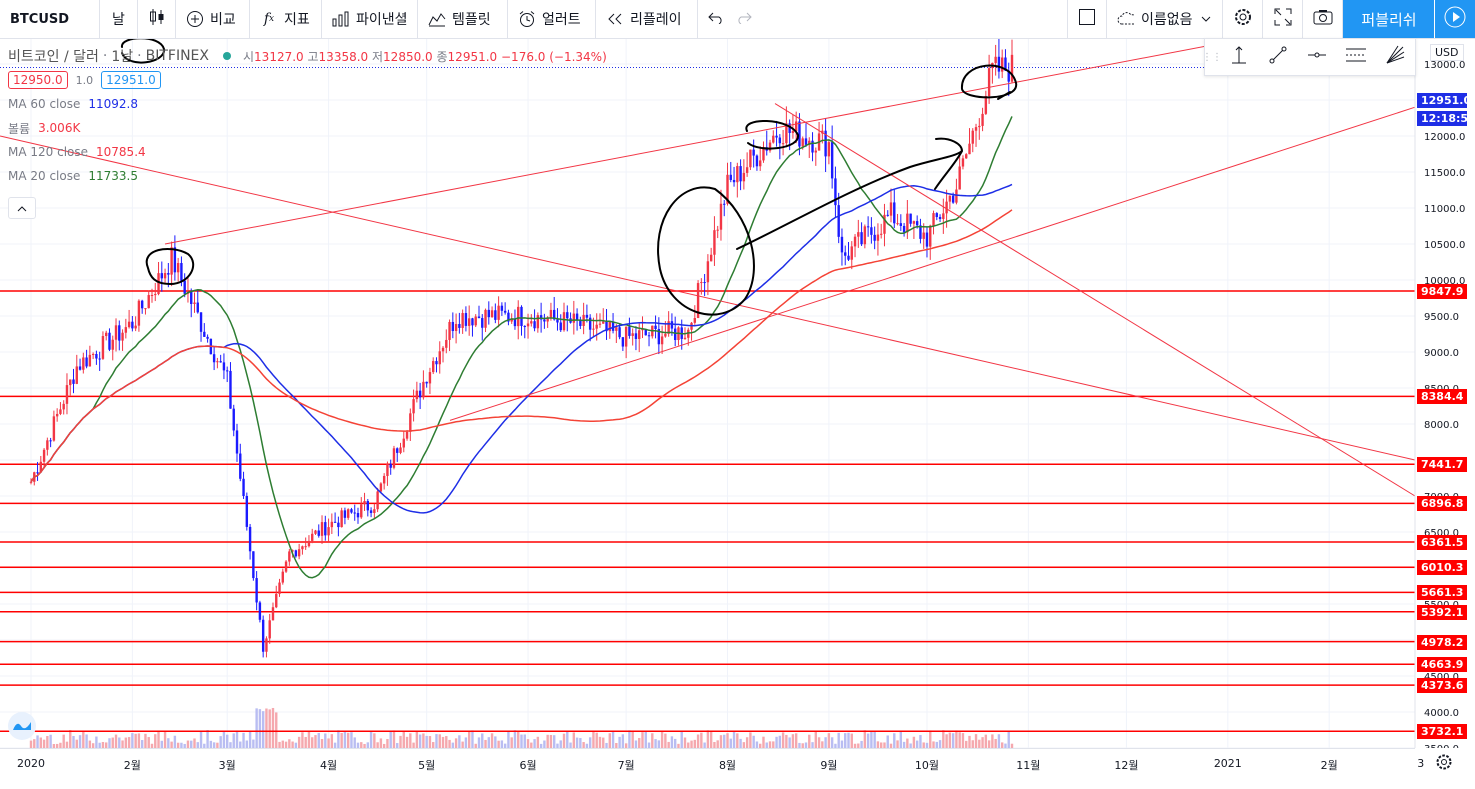 Image resolution: width=1475 pixels, height=789 pixels. What do you see at coordinates (157, 19) in the screenshot?
I see `chart-type-button` at bounding box center [157, 19].